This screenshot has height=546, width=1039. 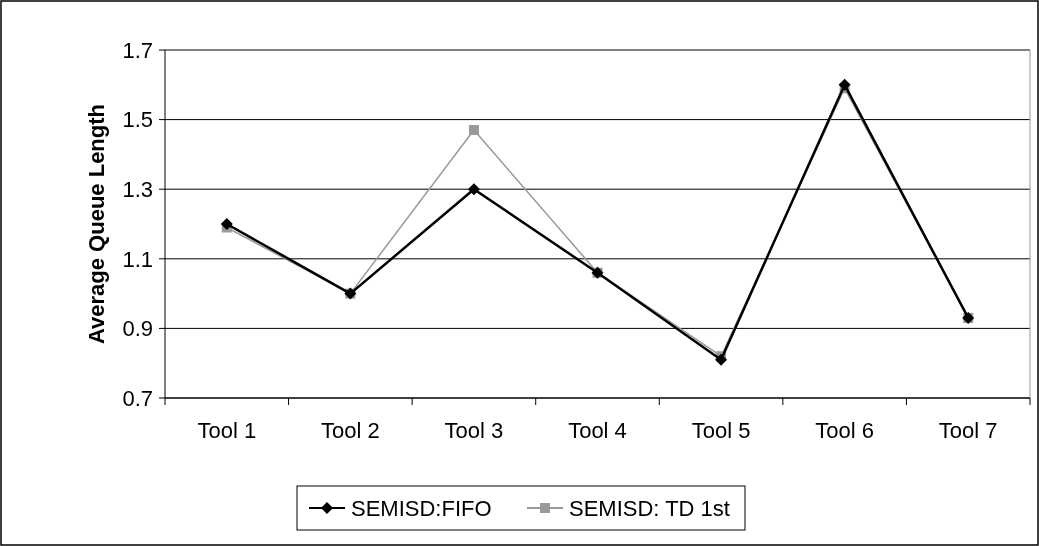 What do you see at coordinates (137, 50) in the screenshot?
I see `y-tick-label: 1.7` at bounding box center [137, 50].